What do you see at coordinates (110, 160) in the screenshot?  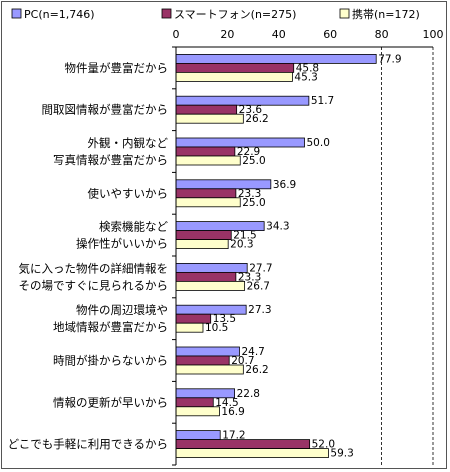 I see `category-label: 写真情報が豊富だから` at bounding box center [110, 160].